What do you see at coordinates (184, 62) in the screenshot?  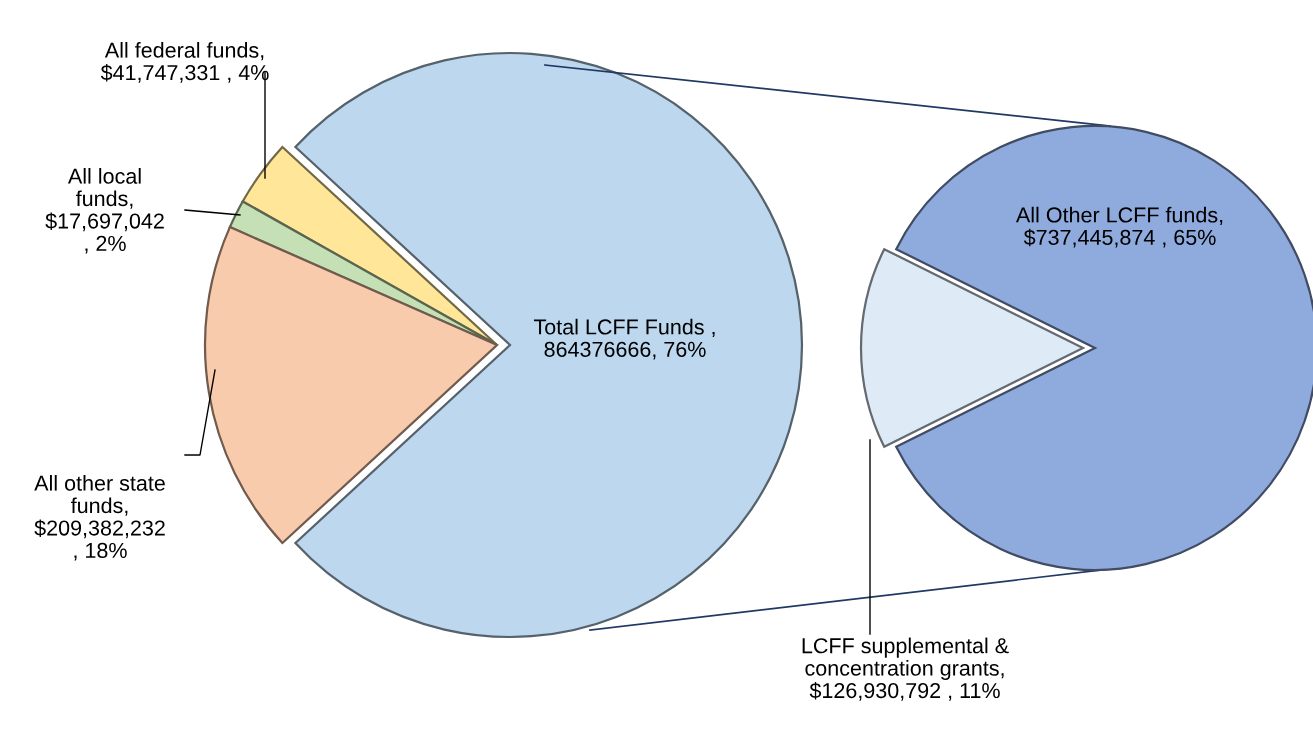 I see `slice-label: All federal funds, $41,747,331 , 4%` at bounding box center [184, 62].